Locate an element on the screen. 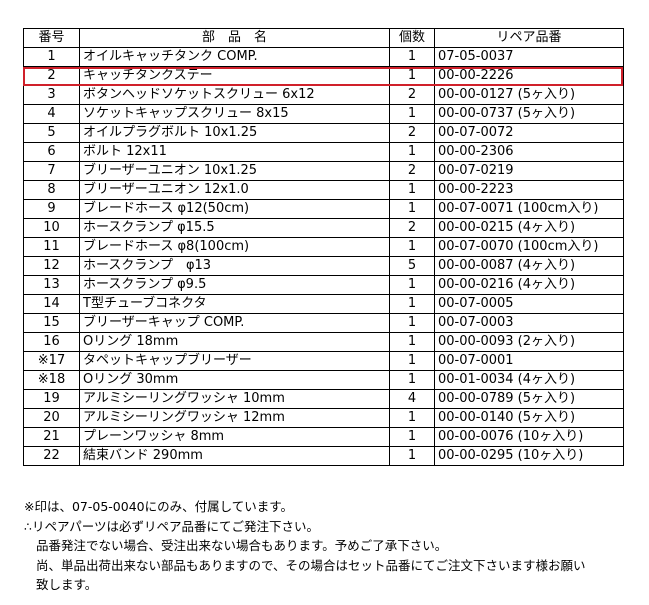 This screenshot has height=605, width=649. table-row: 4 ソケットキャップスクリュー 8x15 1 00-00-0737 (5ヶ入り) is located at coordinates (323, 114).